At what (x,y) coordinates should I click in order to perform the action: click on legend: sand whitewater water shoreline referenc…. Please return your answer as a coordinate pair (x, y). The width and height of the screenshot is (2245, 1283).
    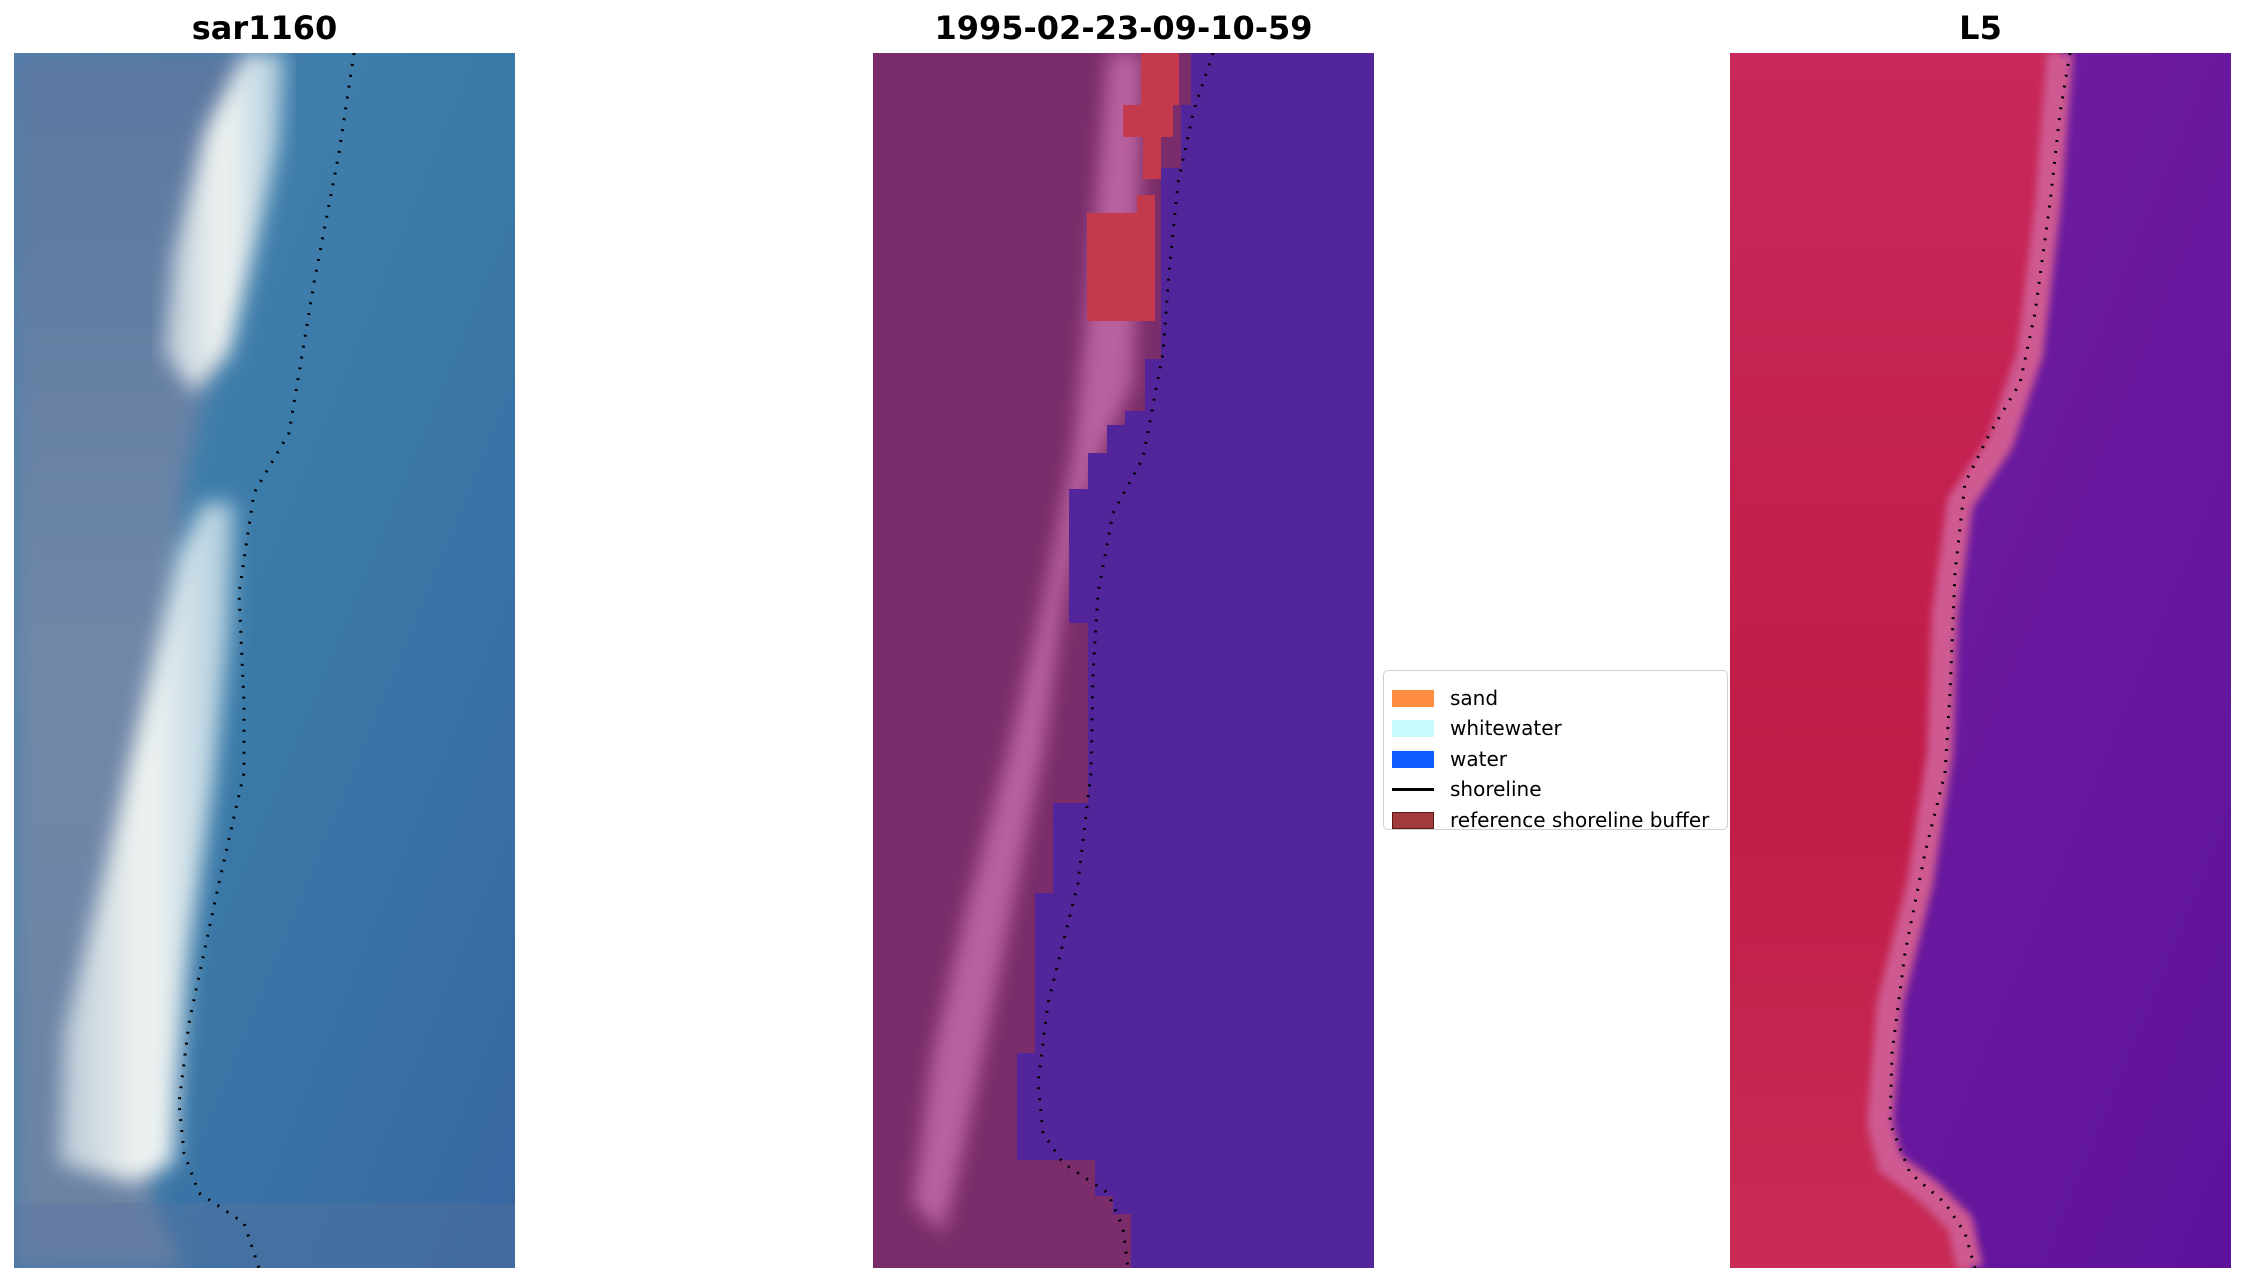
    Looking at the image, I should click on (1555, 751).